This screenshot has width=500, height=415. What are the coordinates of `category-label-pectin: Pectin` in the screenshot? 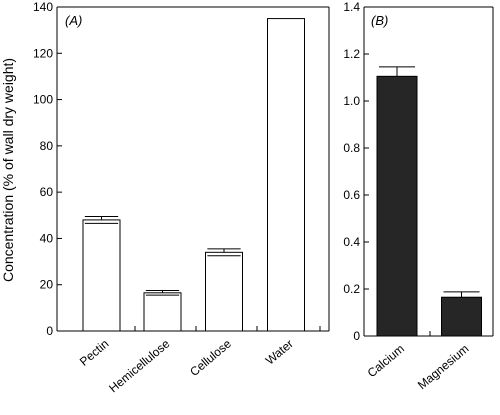 It's located at (94, 353).